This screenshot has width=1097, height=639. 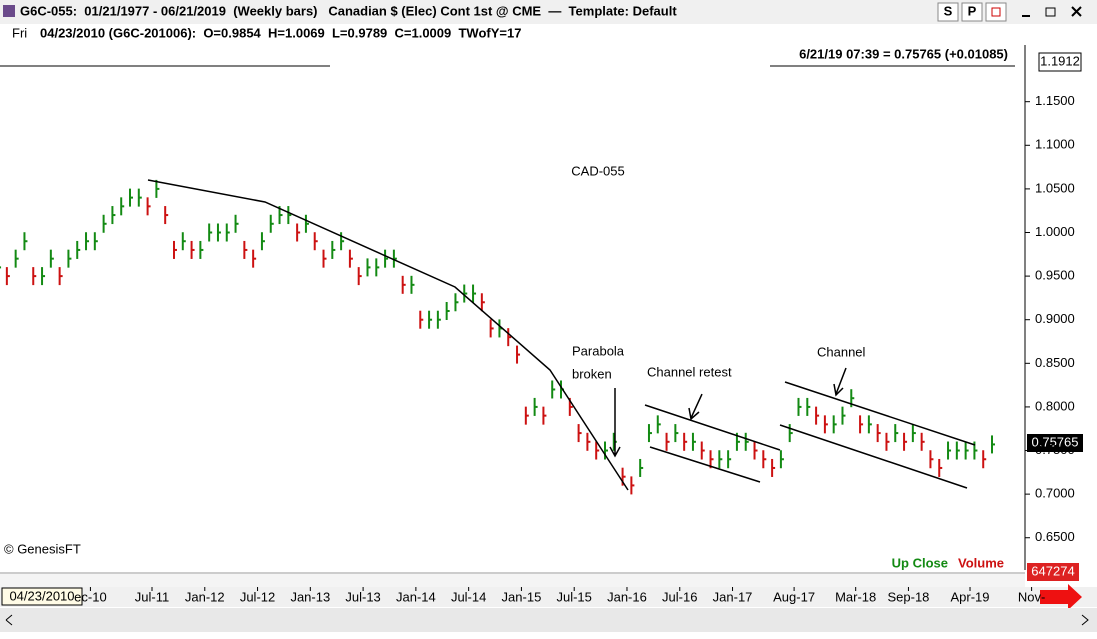 I want to click on y-tick-label: 0.7000, so click(x=1055, y=493).